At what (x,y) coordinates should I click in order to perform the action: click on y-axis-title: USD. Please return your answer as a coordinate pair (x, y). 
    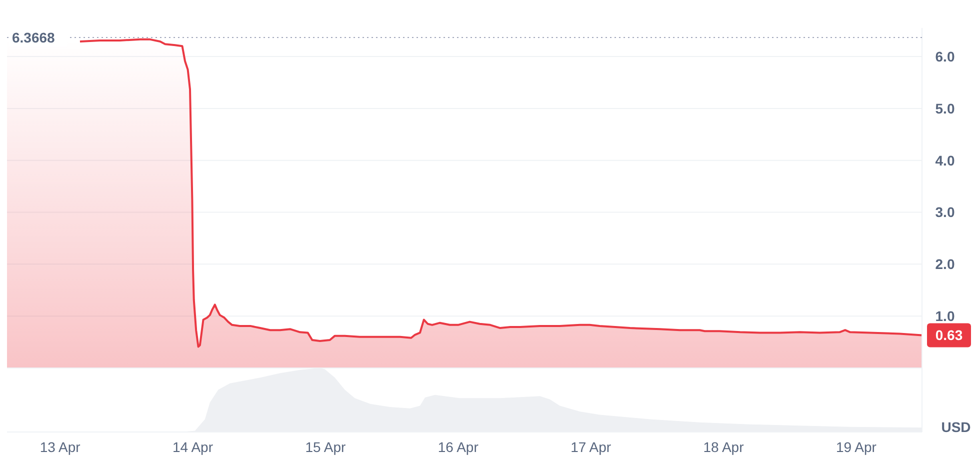
    Looking at the image, I should click on (956, 427).